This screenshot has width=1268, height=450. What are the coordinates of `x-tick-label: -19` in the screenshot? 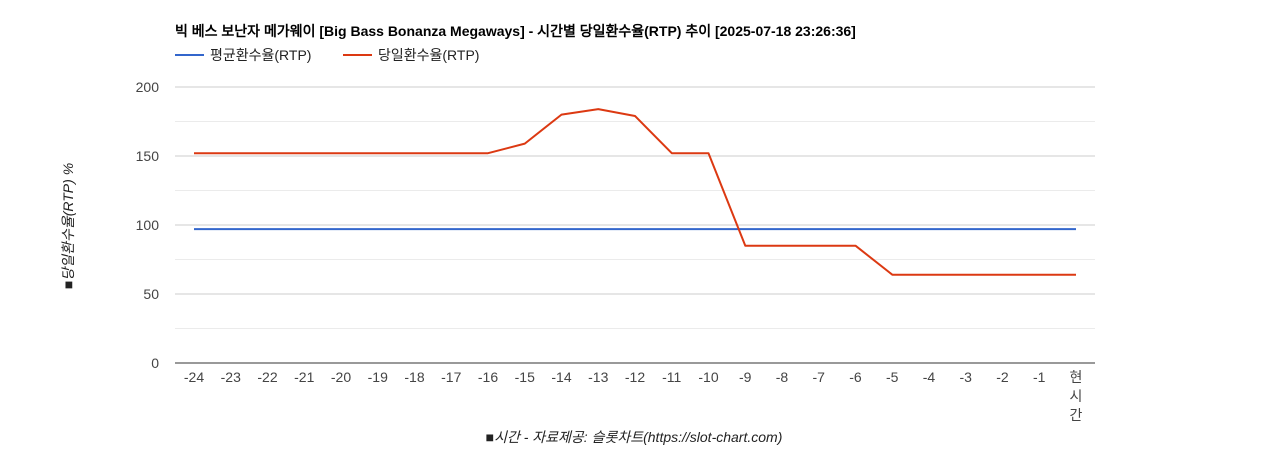 It's located at (378, 377).